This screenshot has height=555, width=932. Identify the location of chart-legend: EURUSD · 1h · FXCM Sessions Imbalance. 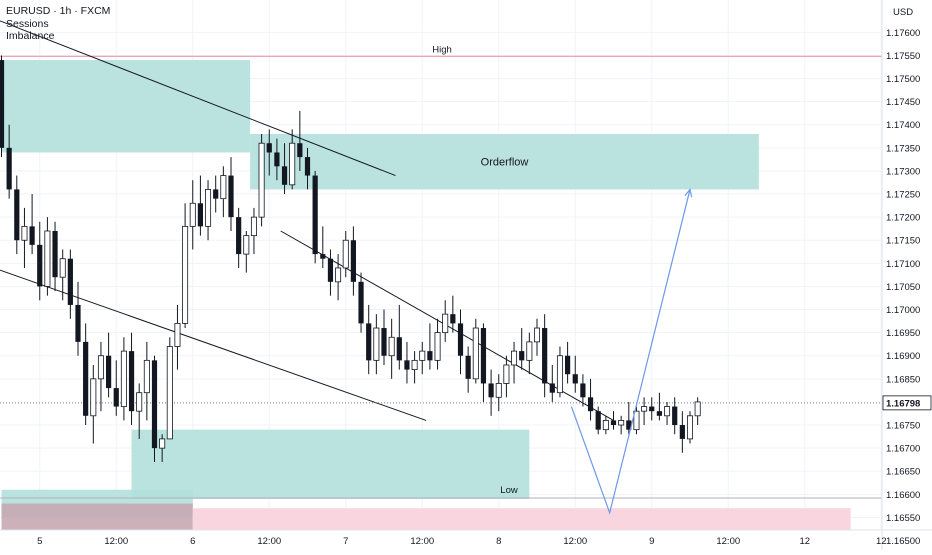
(58, 24).